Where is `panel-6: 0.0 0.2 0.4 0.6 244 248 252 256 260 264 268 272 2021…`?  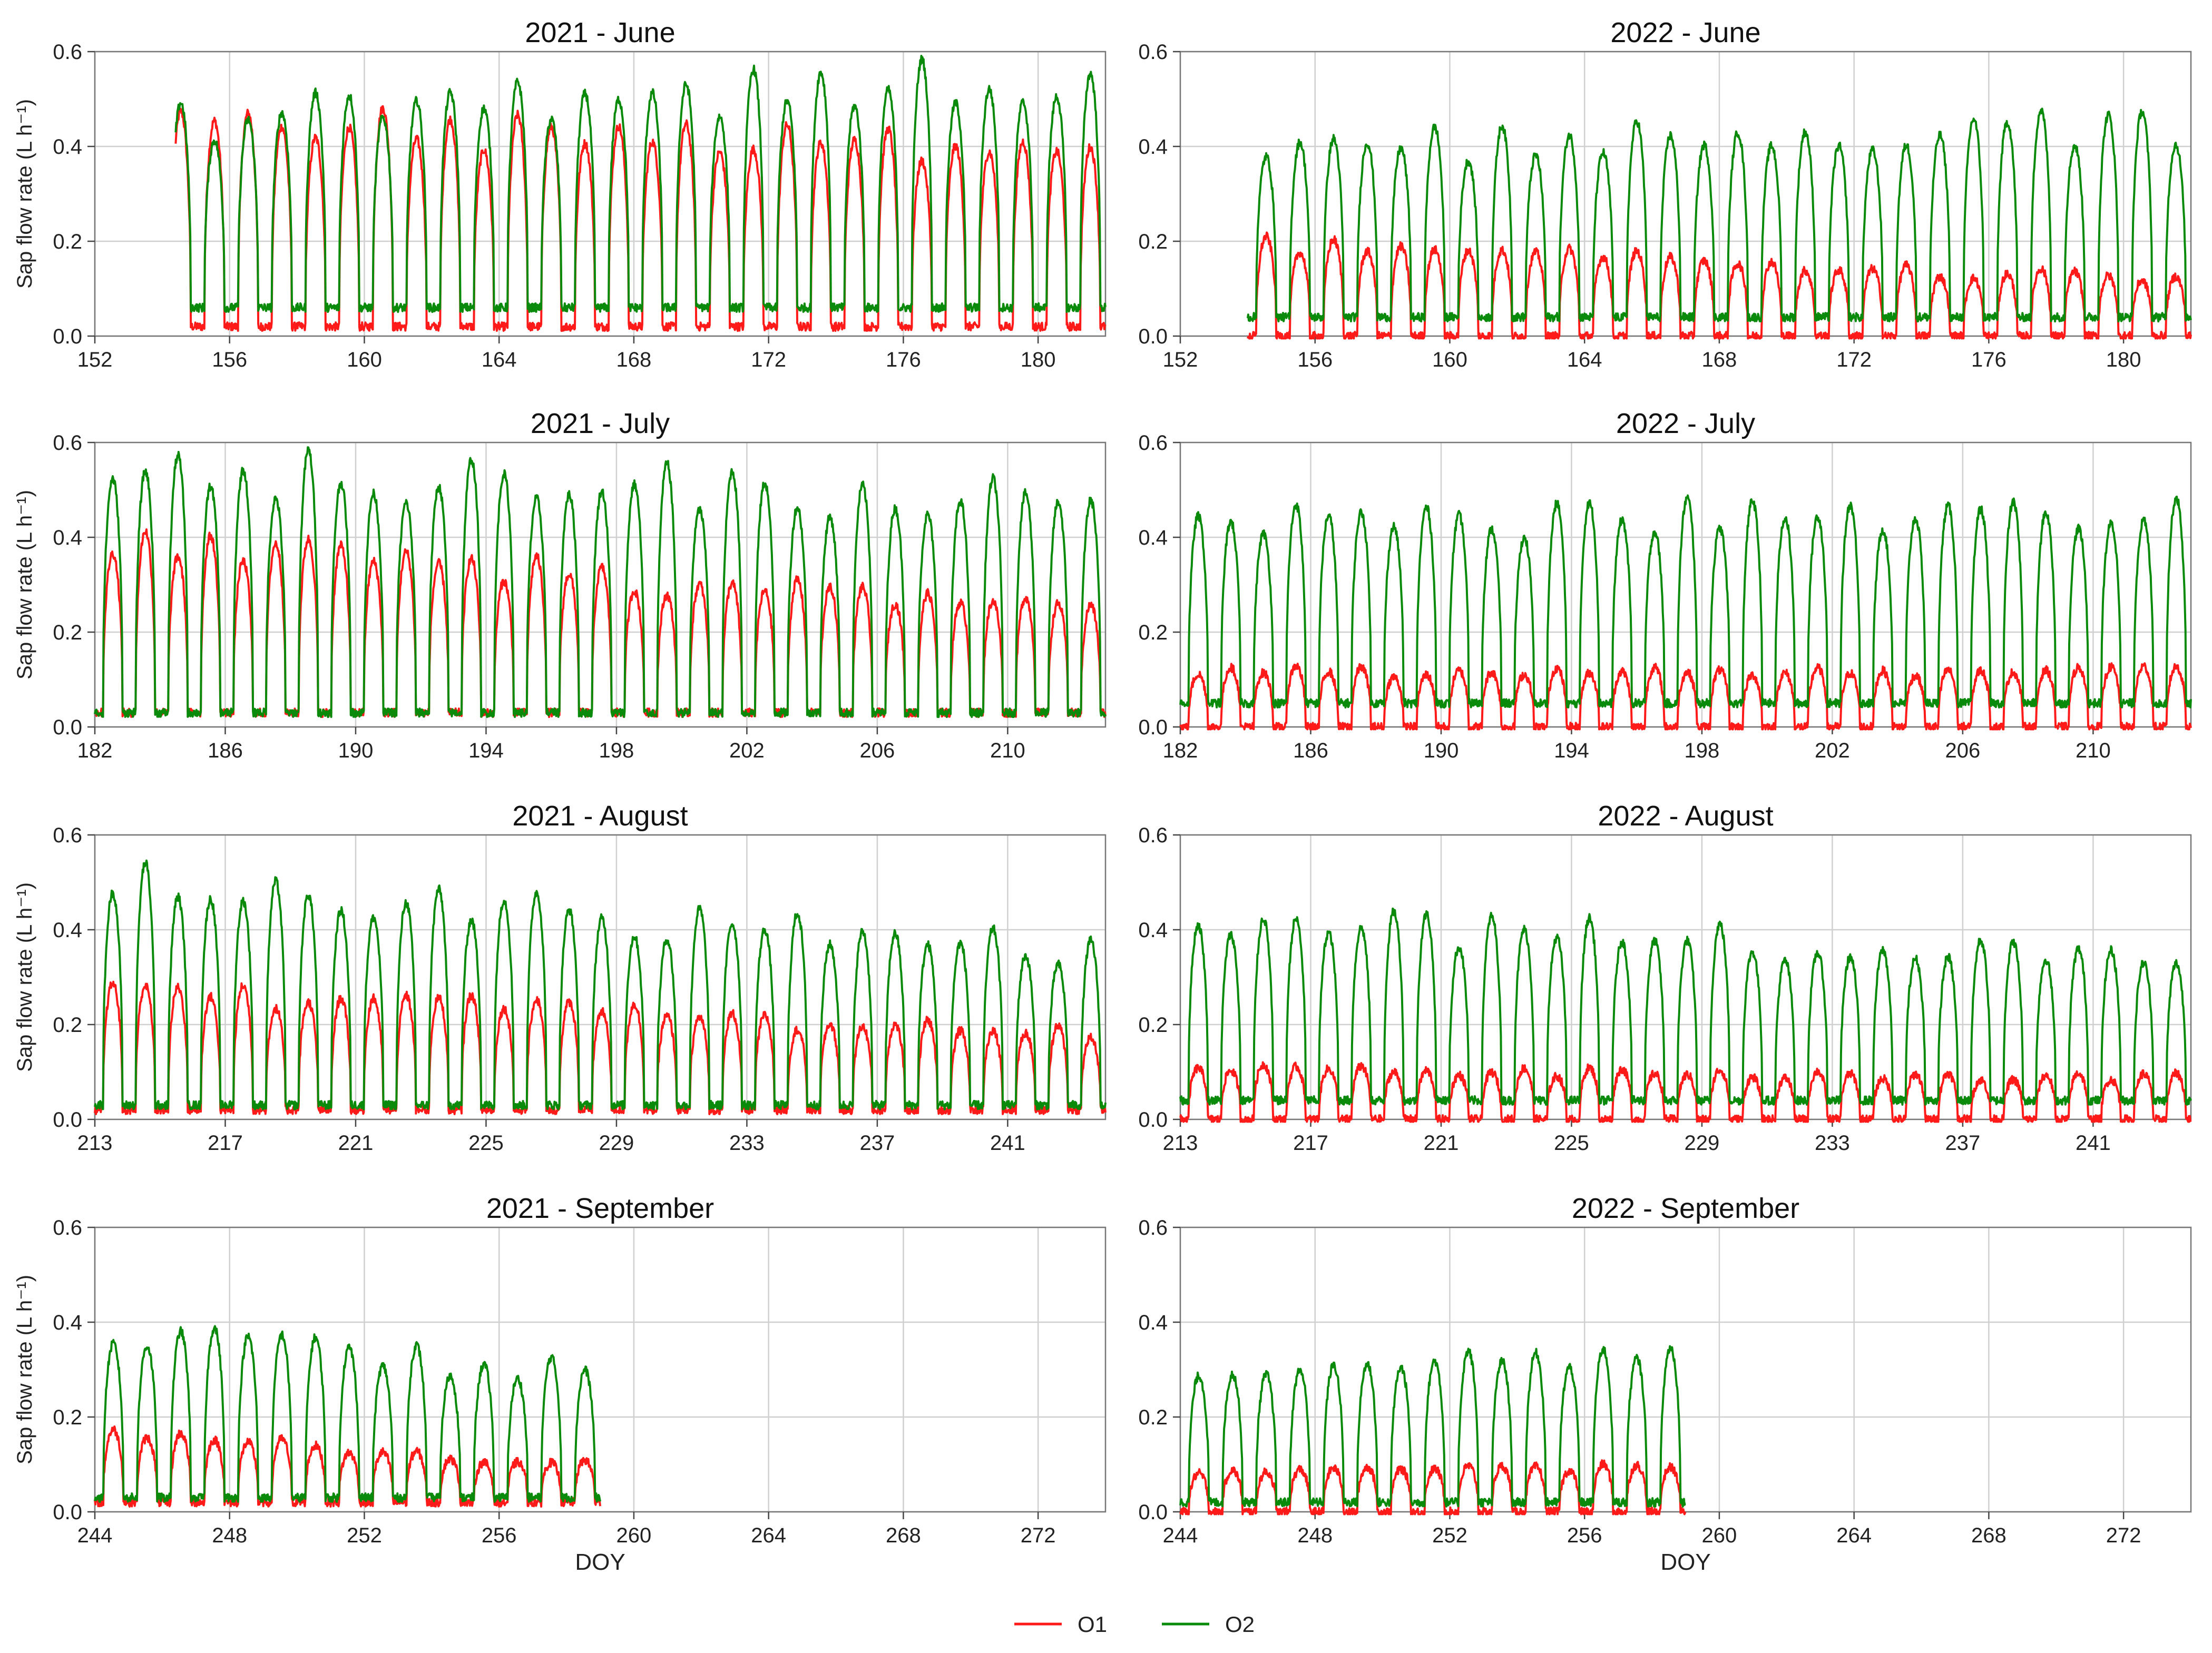
panel-6: 0.0 0.2 0.4 0.6 244 248 252 256 260 264 268 272 2021… is located at coordinates (560, 1384).